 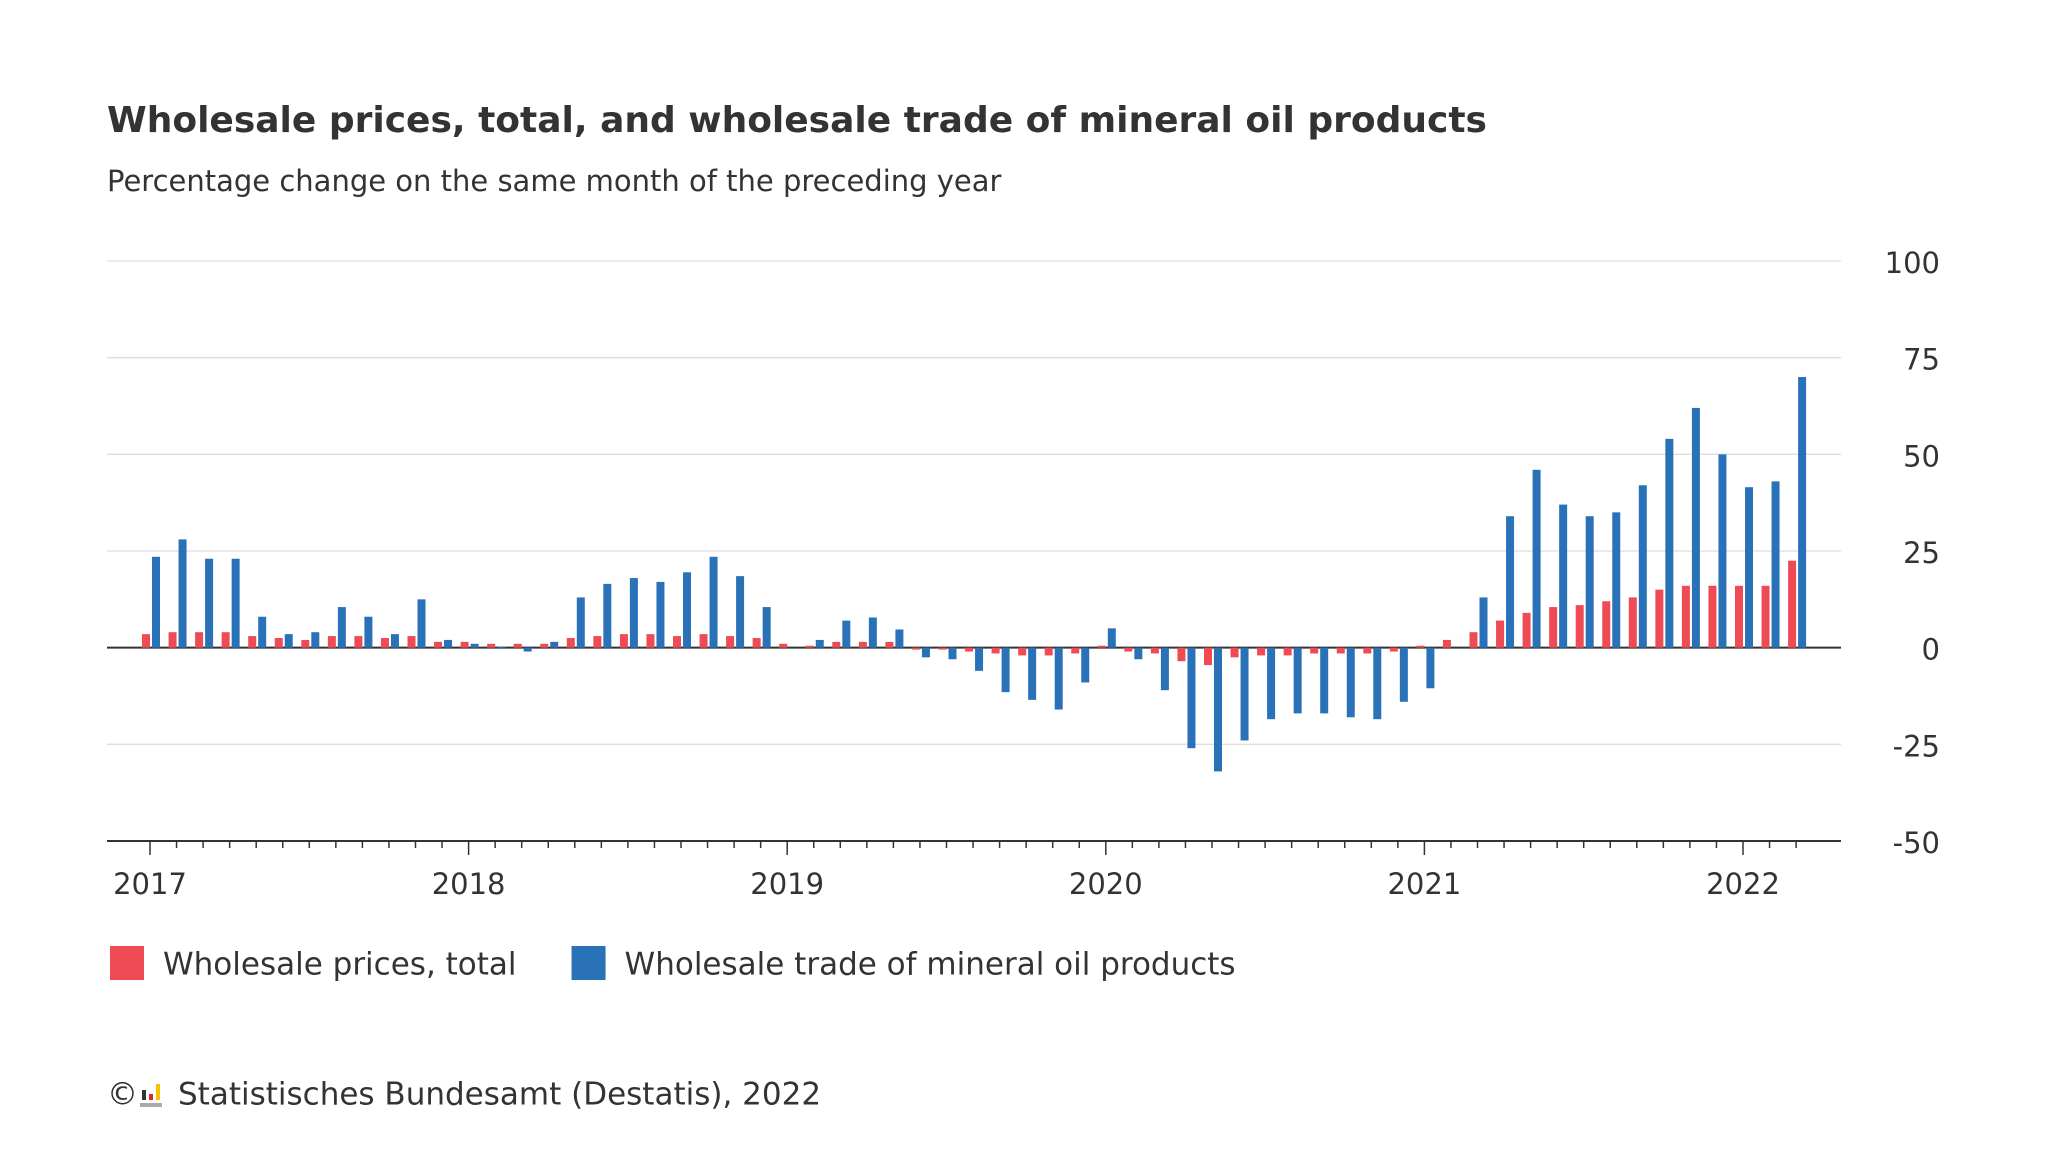 What do you see at coordinates (787, 884) in the screenshot?
I see `x-tick-label: 2019` at bounding box center [787, 884].